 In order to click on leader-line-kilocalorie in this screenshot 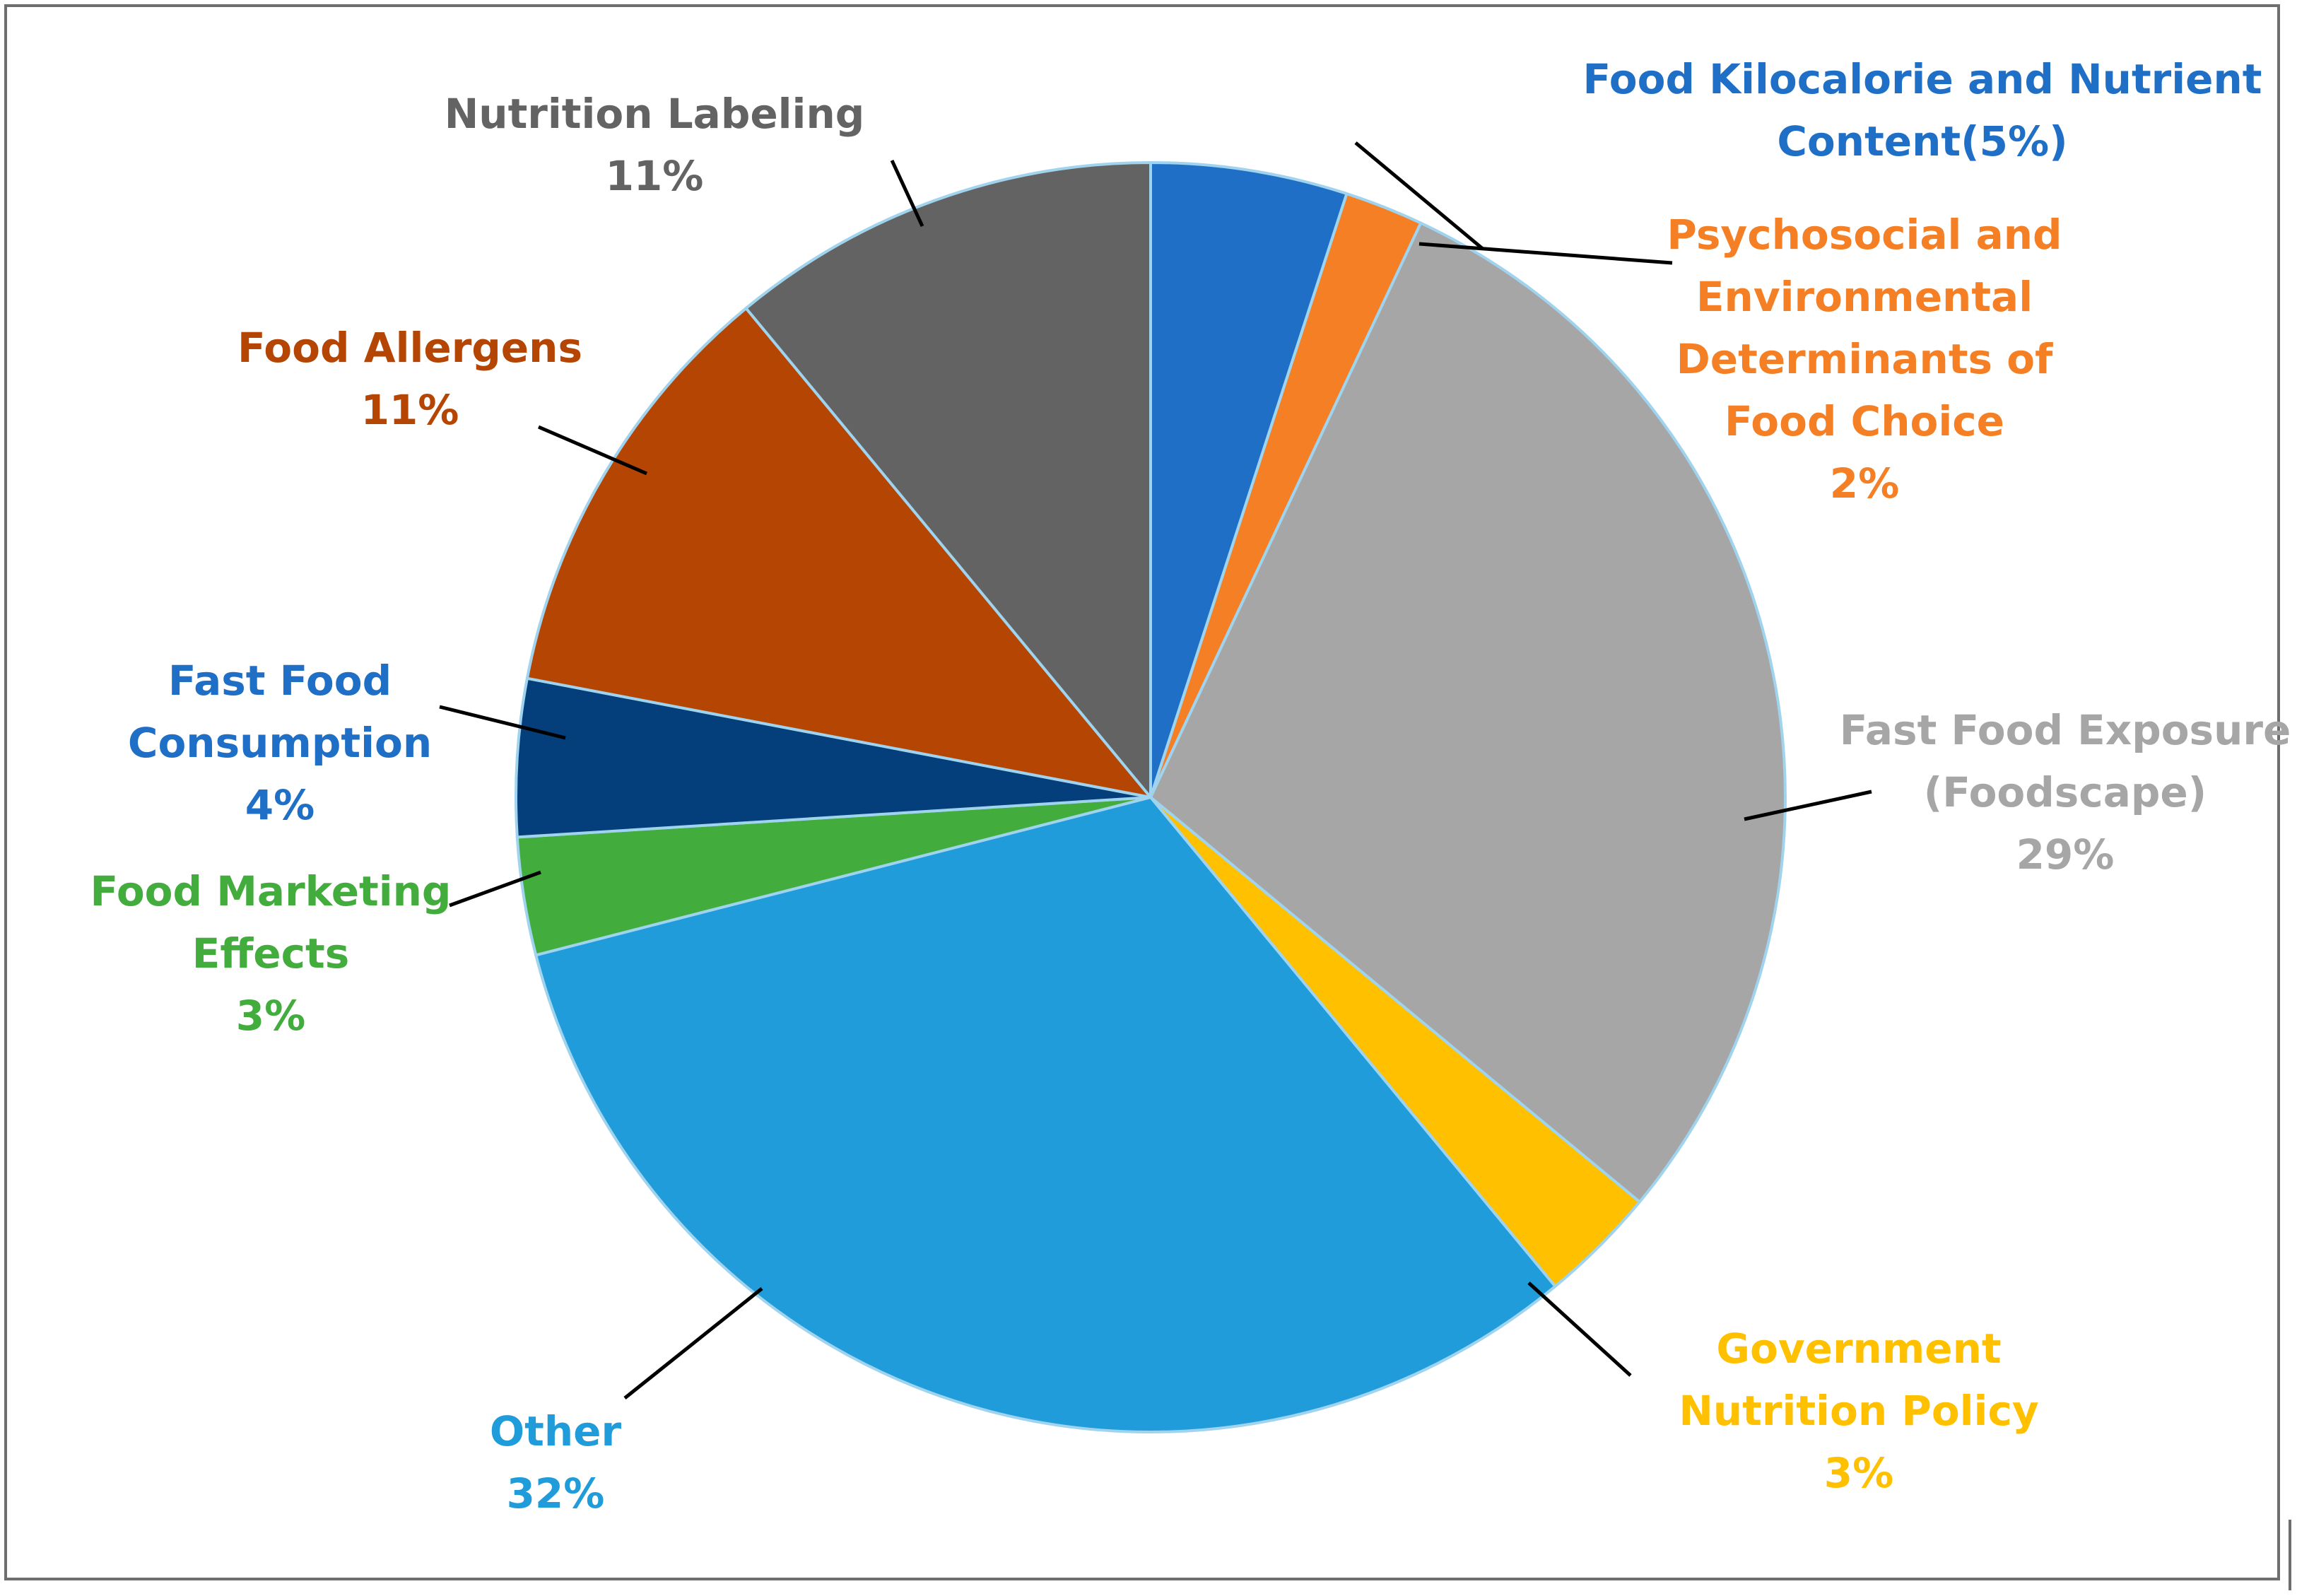, I will do `click(1419, 195)`.